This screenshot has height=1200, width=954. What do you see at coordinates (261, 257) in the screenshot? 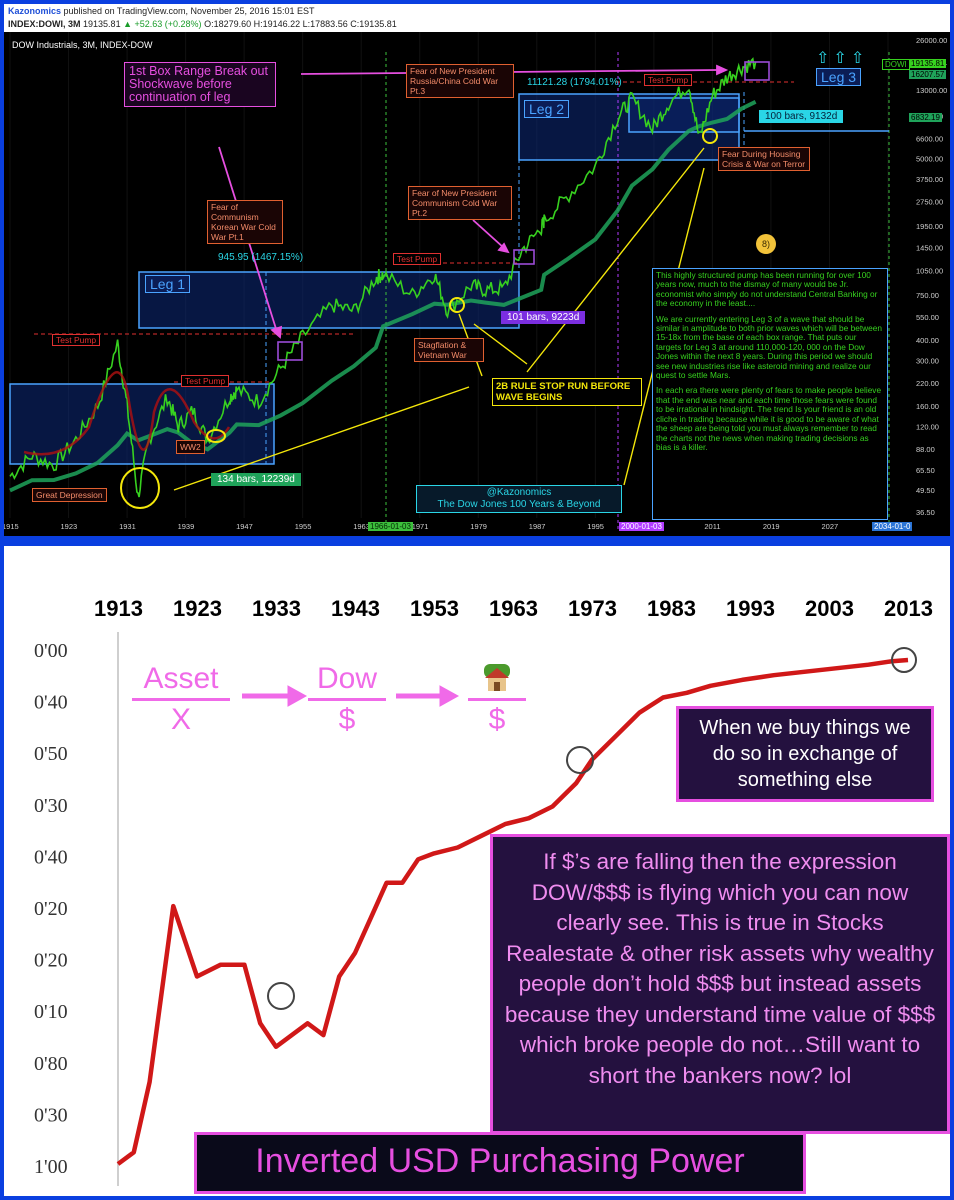
I see `leg1-gain-label: 945.95 (1467.15%)` at bounding box center [261, 257].